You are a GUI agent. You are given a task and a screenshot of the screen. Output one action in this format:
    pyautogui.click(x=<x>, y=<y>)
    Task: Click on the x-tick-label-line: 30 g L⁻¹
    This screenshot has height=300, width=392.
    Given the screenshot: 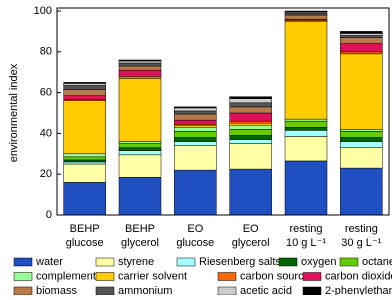 What is the action you would take?
    pyautogui.click(x=361, y=243)
    